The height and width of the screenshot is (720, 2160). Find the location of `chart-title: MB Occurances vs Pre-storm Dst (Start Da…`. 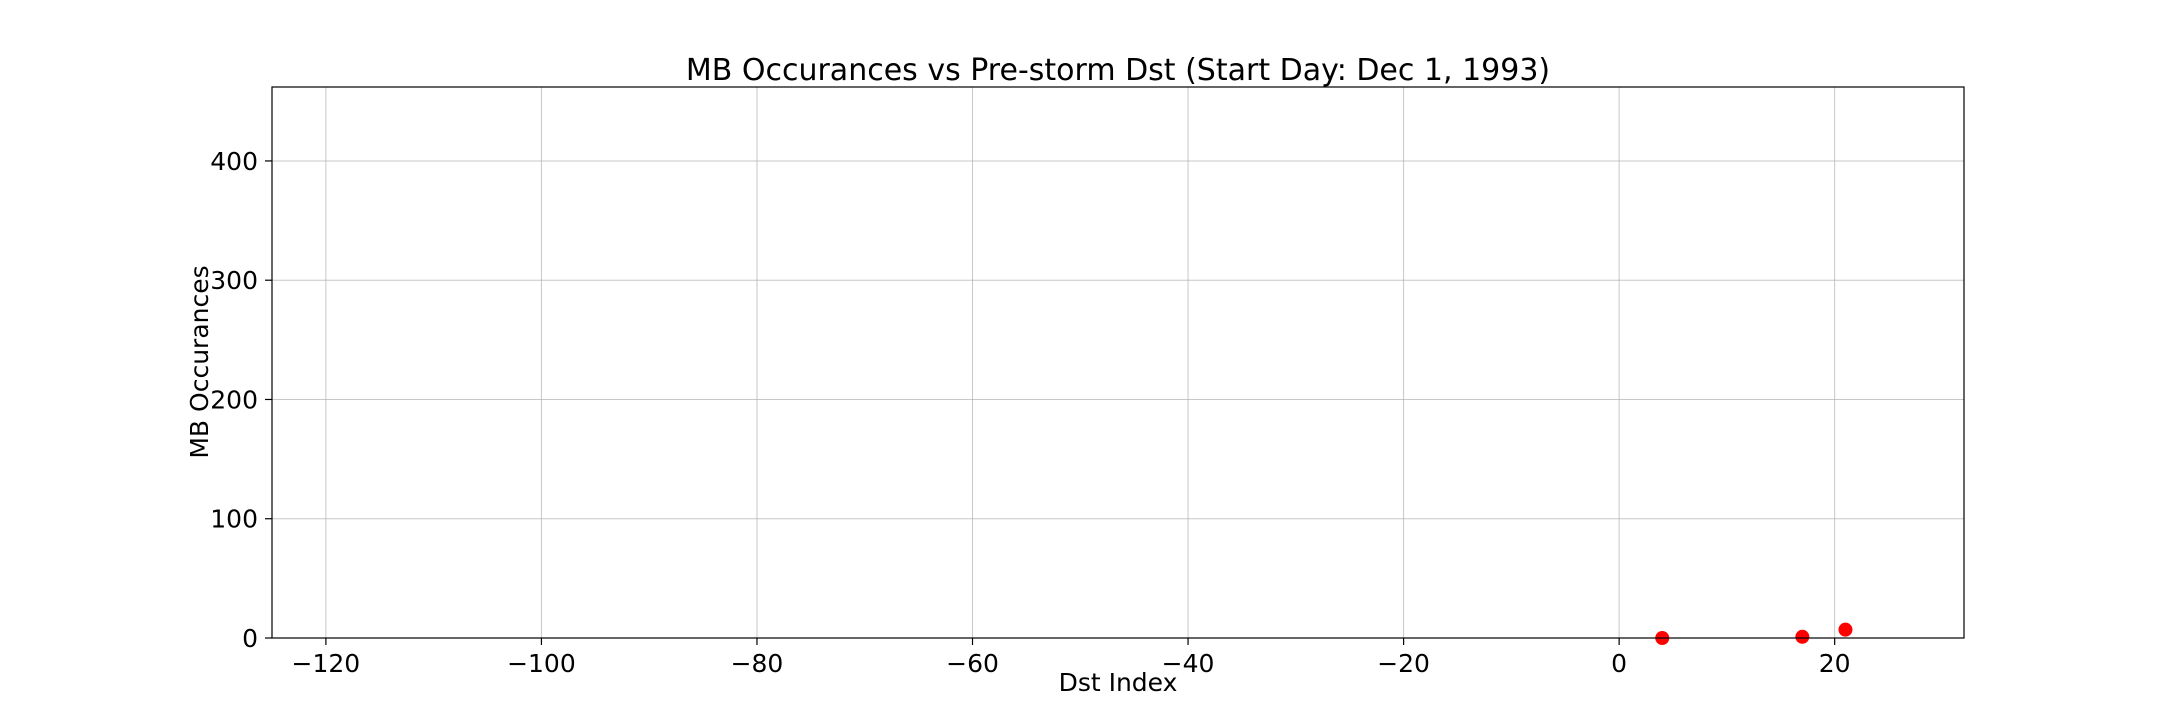

chart-title: MB Occurances vs Pre-storm Dst (Start Da… is located at coordinates (1118, 70).